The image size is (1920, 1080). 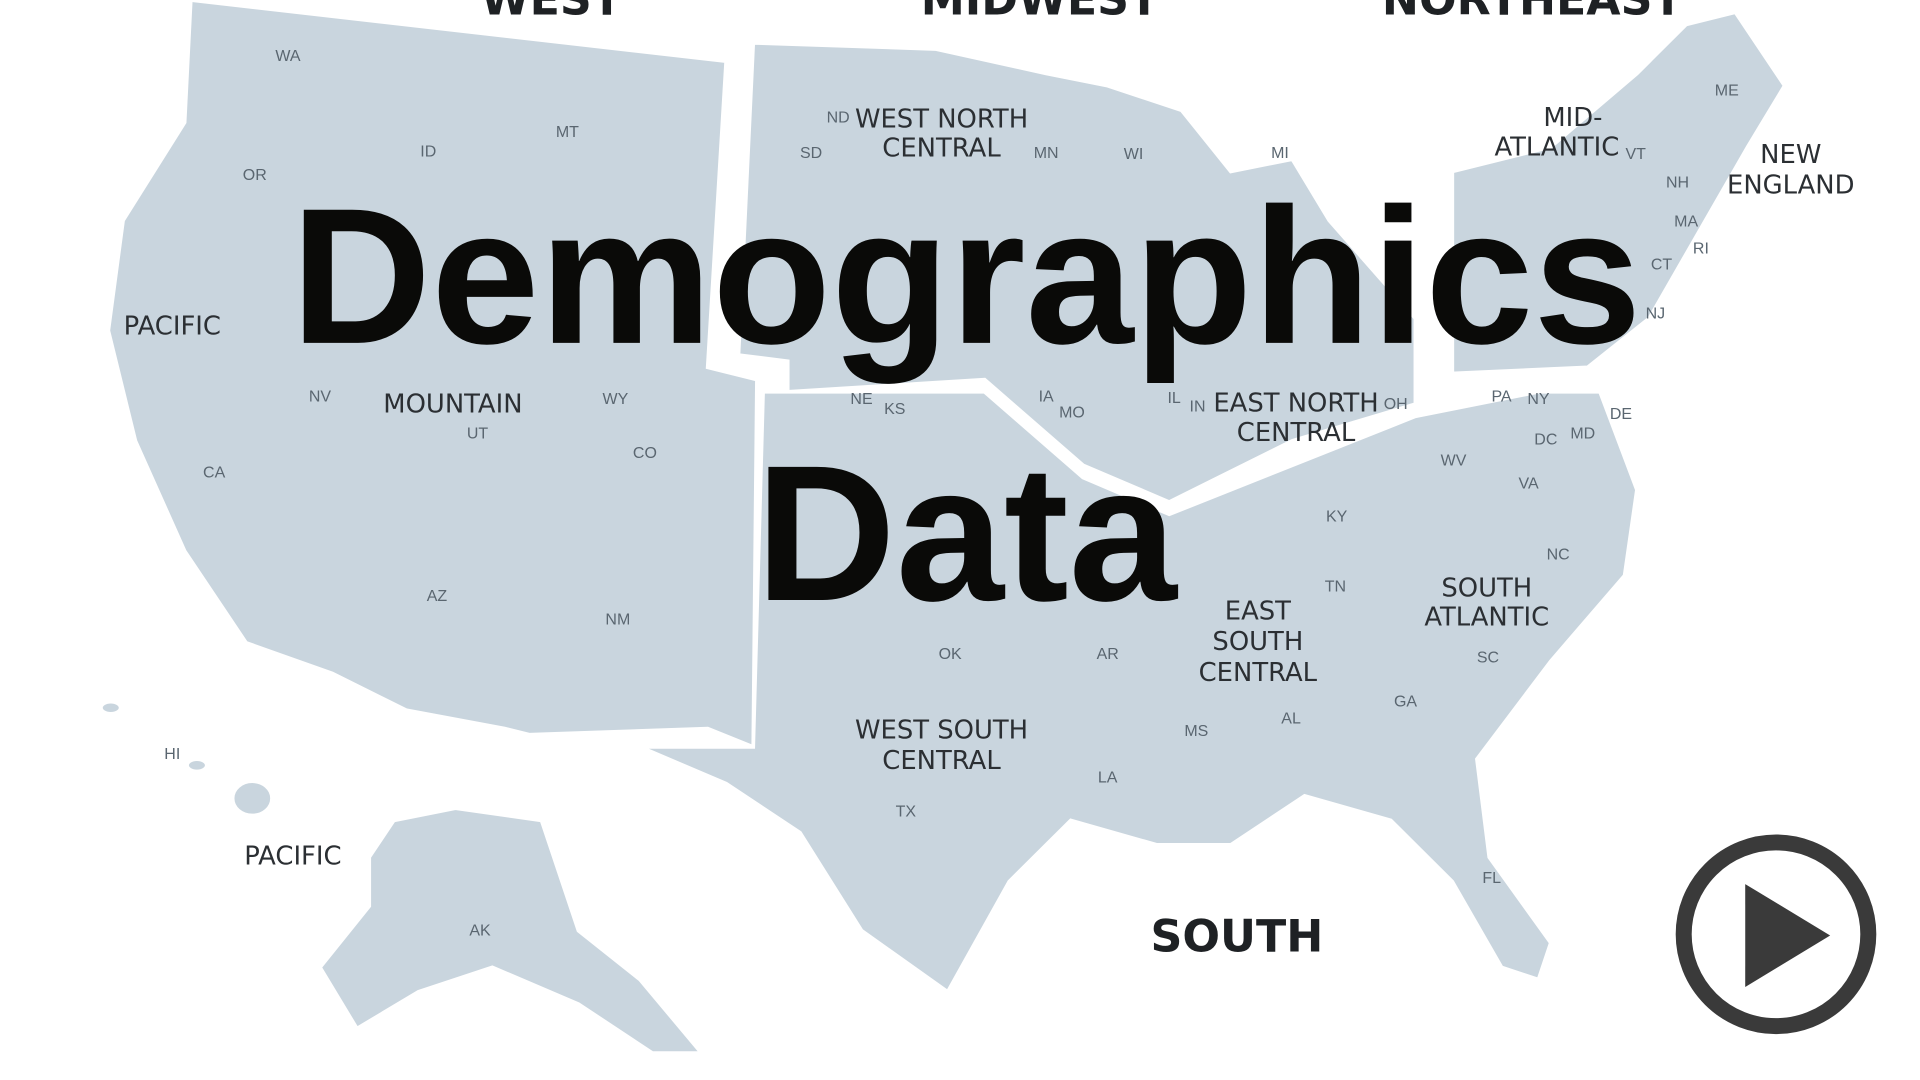 I want to click on state-sd: SD, so click(x=811, y=153).